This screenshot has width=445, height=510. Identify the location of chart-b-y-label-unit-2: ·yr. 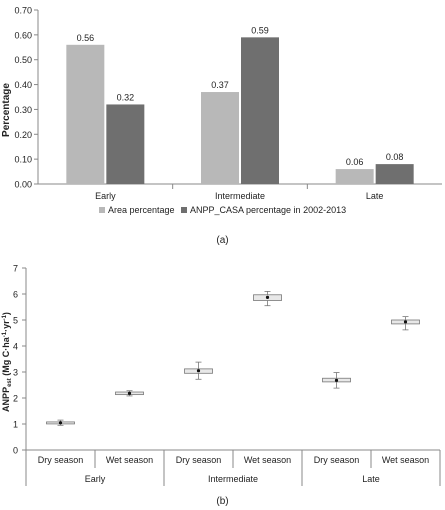
(6, 326).